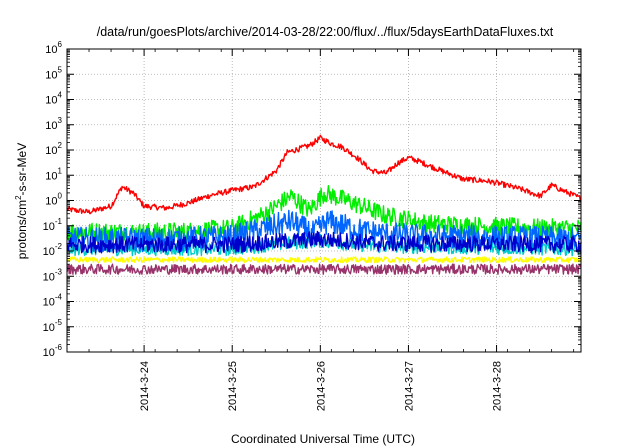 The width and height of the screenshot is (640, 448). I want to click on y-tick-label: 10⁻⁴, so click(53, 301).